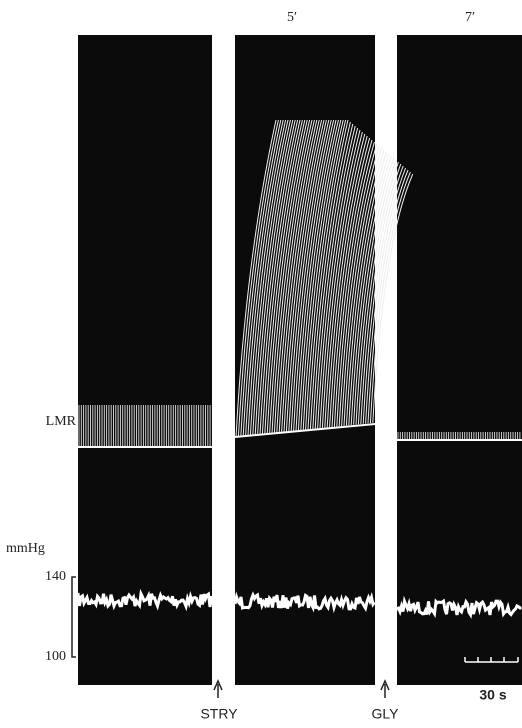 The image size is (522, 728). Describe the element at coordinates (386, 714) in the screenshot. I see `marker-label: GLY` at that location.